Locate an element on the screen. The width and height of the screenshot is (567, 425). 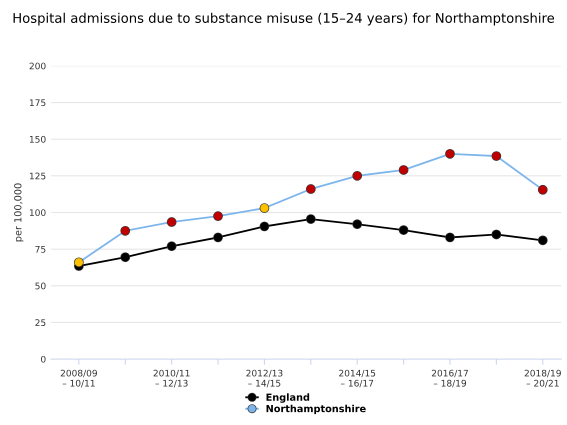
x-tick-label: 2010/11 – 12/13 is located at coordinates (172, 379).